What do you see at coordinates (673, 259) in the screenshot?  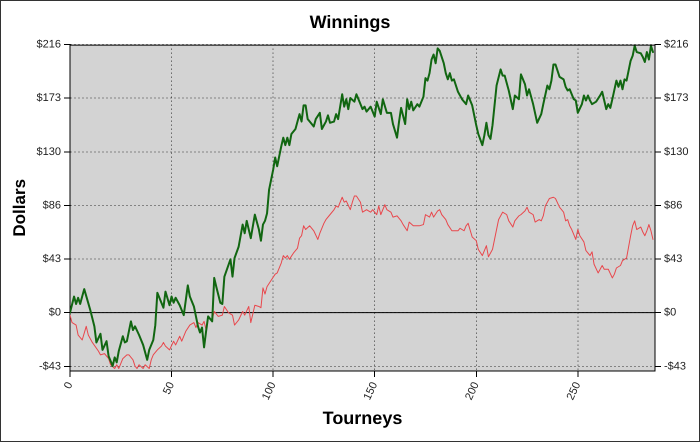 I see `y2-tick-label: $43` at bounding box center [673, 259].